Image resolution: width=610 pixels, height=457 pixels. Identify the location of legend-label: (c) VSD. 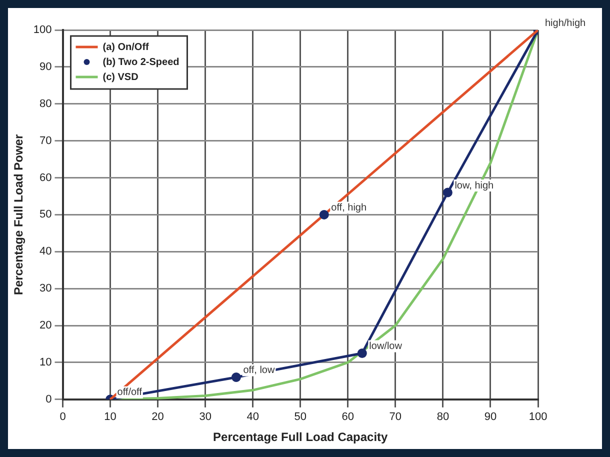
(120, 77).